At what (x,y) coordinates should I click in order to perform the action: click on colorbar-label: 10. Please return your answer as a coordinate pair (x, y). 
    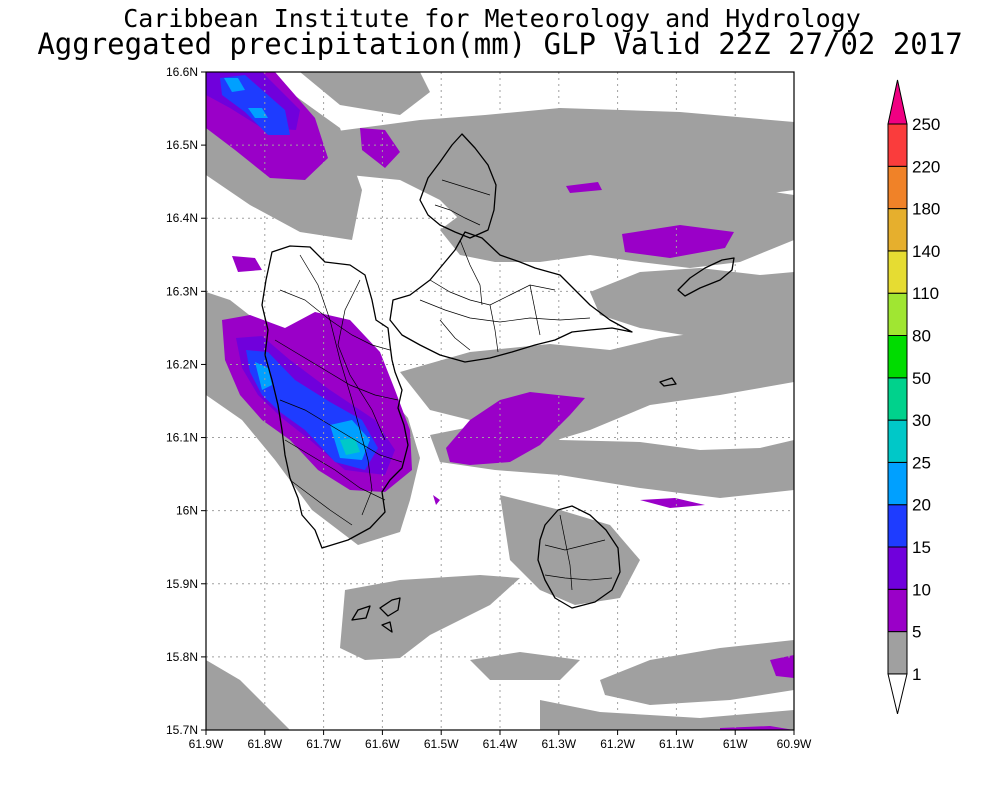
    Looking at the image, I should click on (921, 589).